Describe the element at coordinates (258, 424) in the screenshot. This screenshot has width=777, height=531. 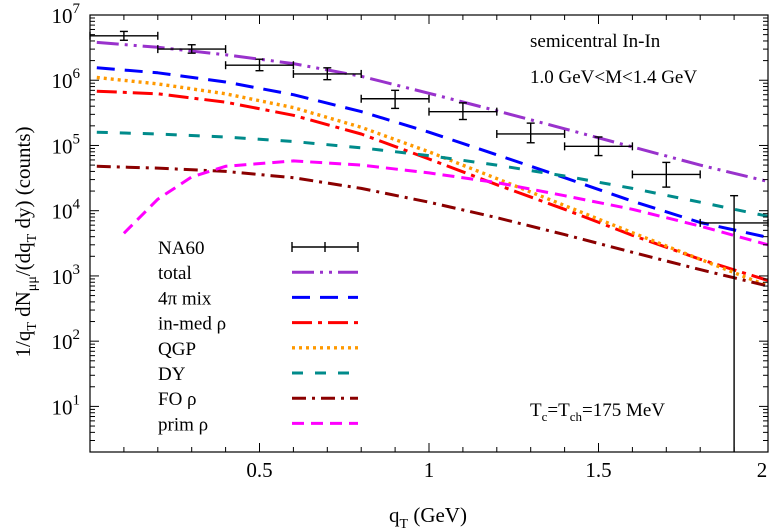
I see `legend-item: prim ρ` at that location.